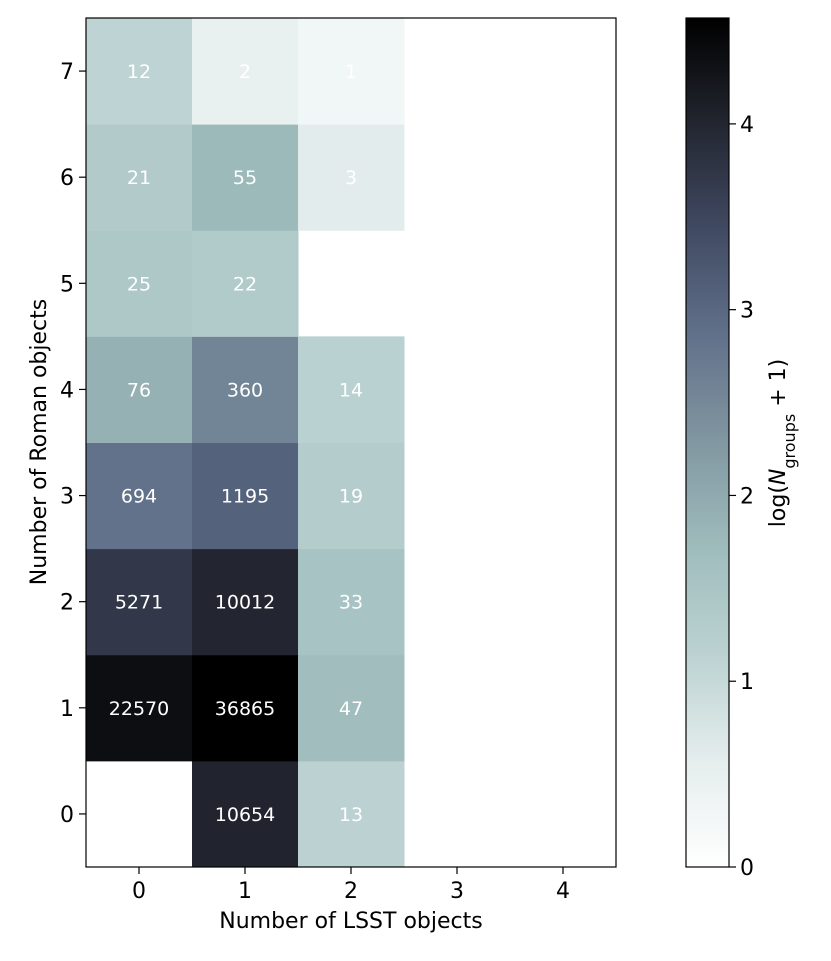 The width and height of the screenshot is (831, 961). I want to click on colorbar-tick-label: 1, so click(747, 682).